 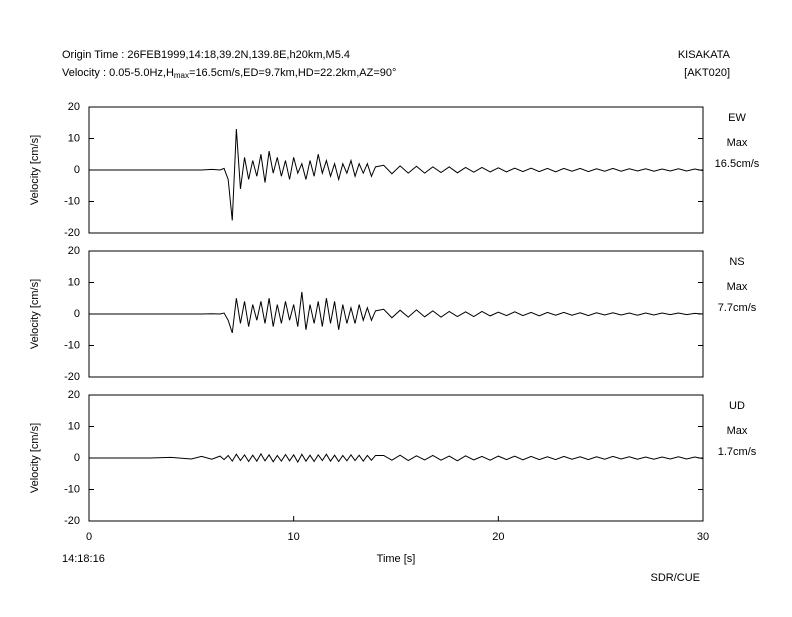 I want to click on component-label: EW, so click(x=737, y=118).